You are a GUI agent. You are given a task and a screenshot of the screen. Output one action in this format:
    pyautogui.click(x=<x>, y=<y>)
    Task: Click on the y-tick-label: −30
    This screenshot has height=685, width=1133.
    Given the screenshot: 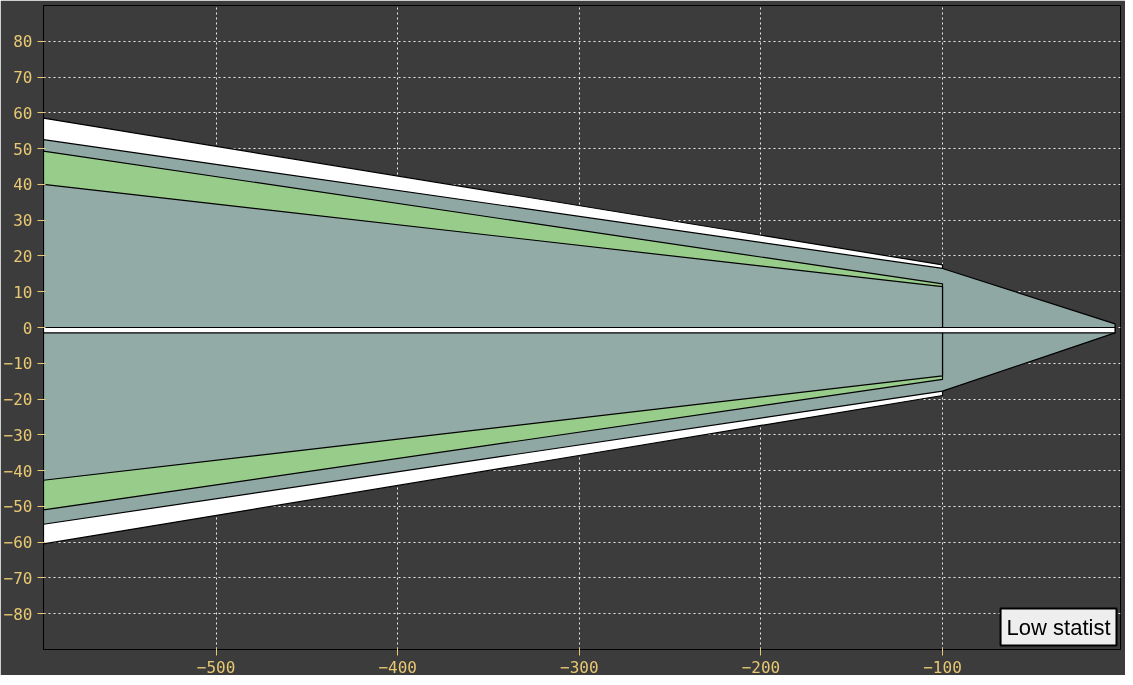 What is the action you would take?
    pyautogui.click(x=18, y=435)
    